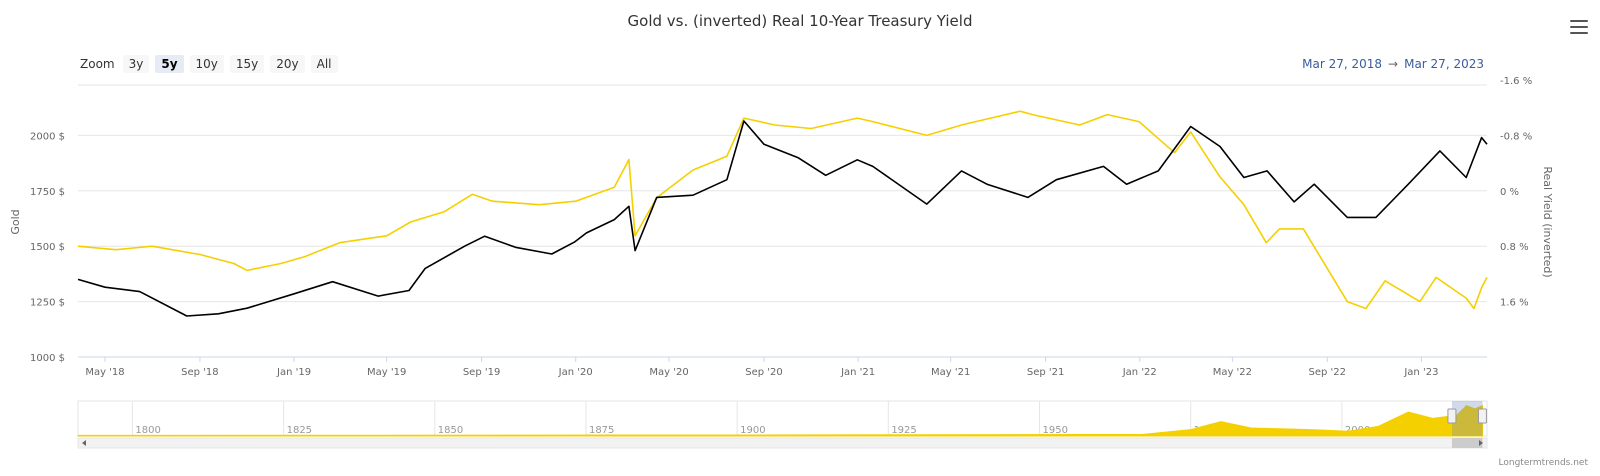 This screenshot has height=476, width=1600. I want to click on x-tick-label: Sep '21, so click(1046, 372).